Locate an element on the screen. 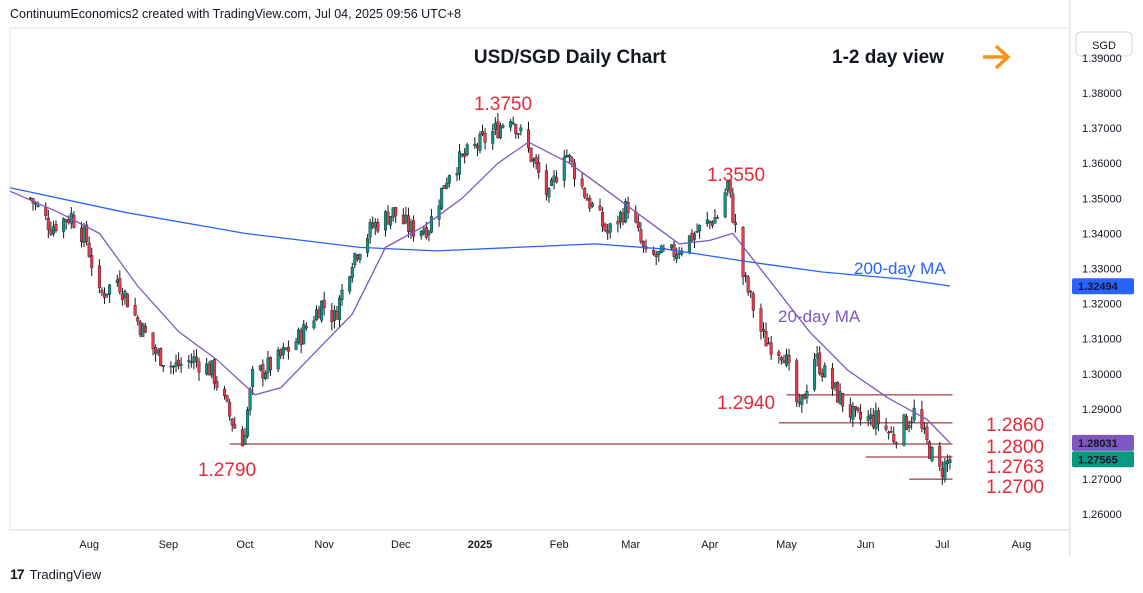 The width and height of the screenshot is (1143, 593). x-tick-label: Apr is located at coordinates (709, 545).